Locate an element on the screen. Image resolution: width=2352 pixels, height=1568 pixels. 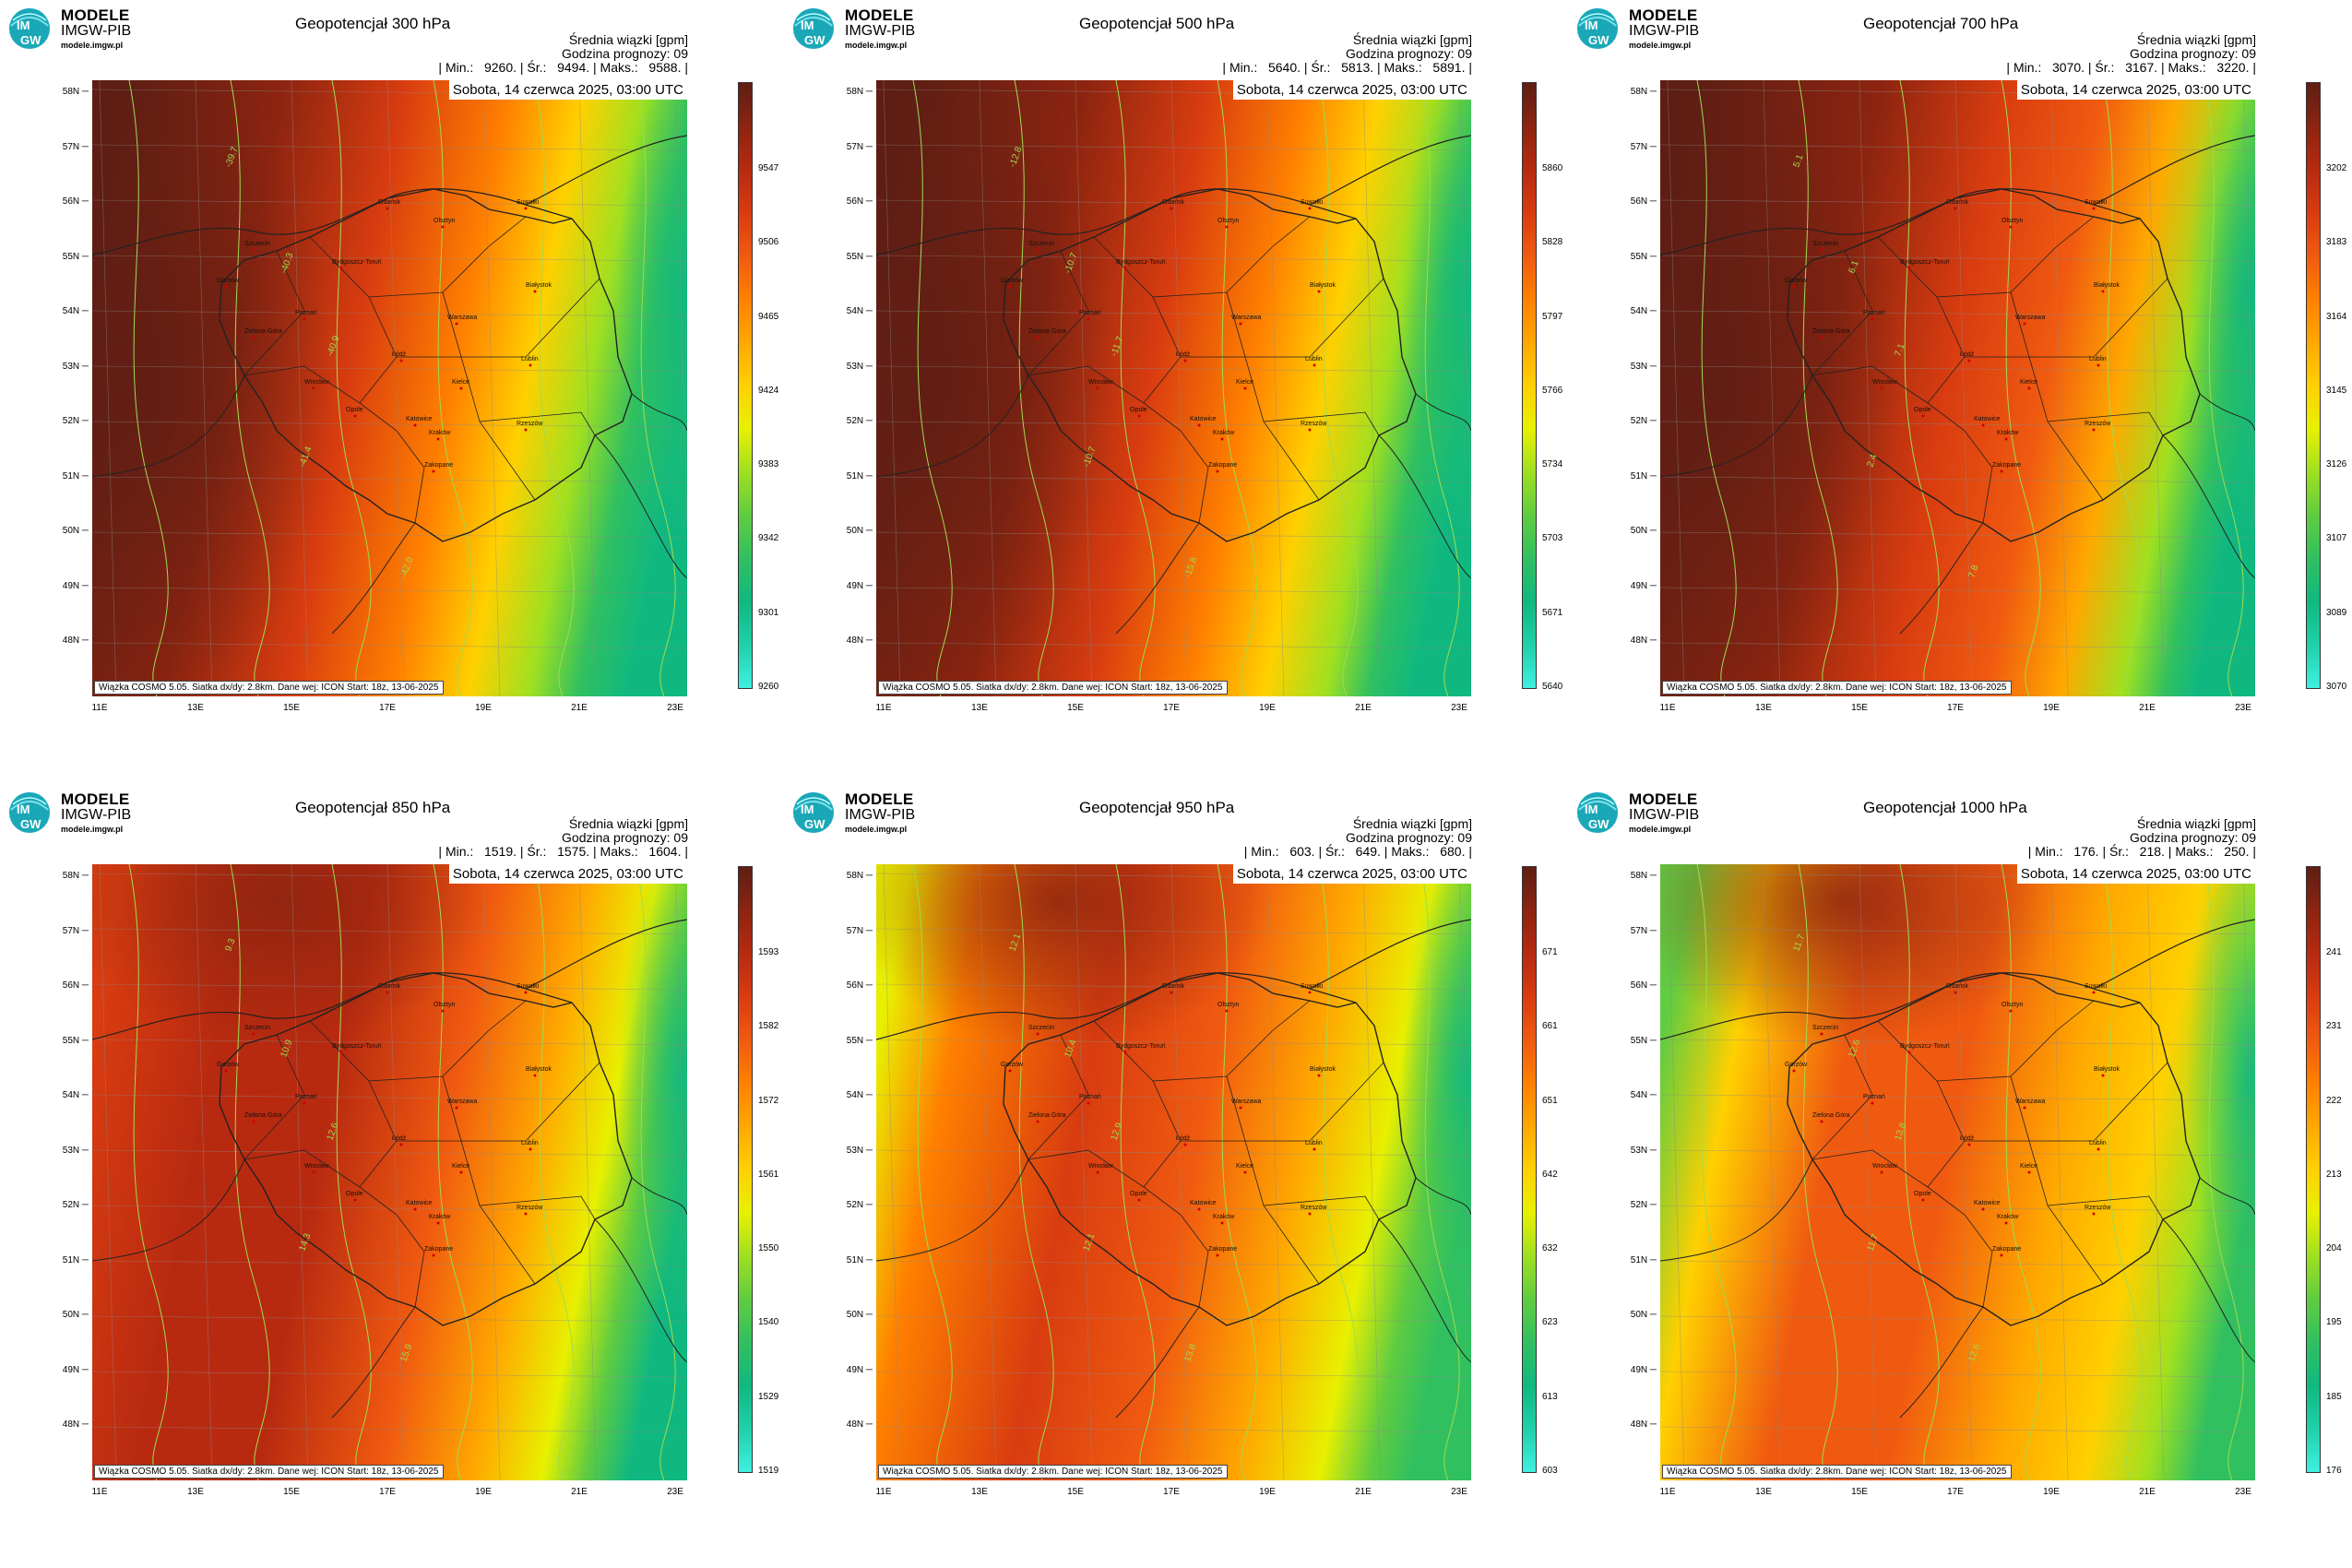
lon-tick-label: 21E is located at coordinates (579, 708).